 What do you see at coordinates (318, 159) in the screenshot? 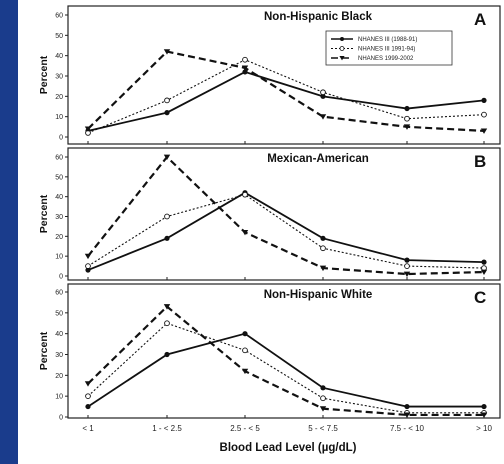
I see `panel-title: Mexican-American` at bounding box center [318, 159].